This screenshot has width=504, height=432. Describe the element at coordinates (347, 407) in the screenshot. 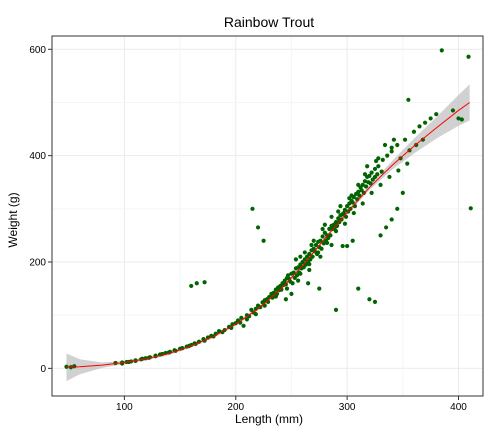

I see `x-tick-label: 300` at that location.